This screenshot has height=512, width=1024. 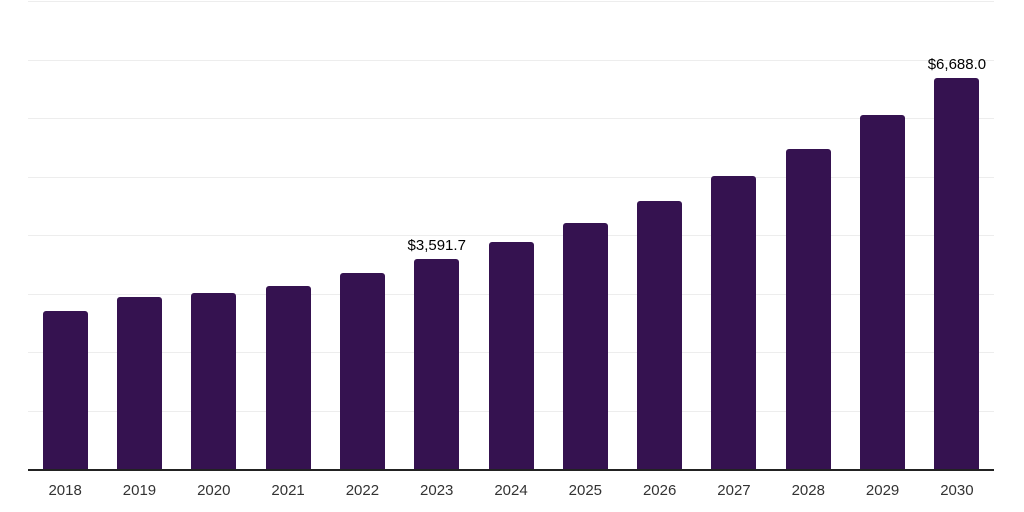 I want to click on bar-slot-2023: $3,591.7, so click(x=437, y=235).